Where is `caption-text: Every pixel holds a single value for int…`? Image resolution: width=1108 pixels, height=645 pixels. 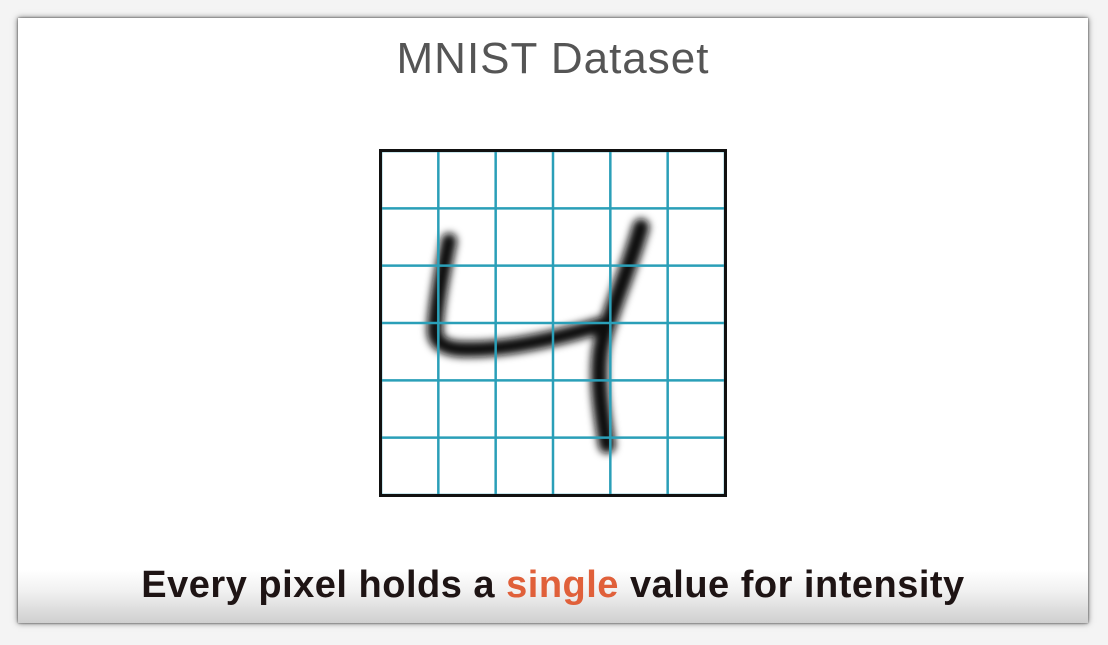 caption-text: Every pixel holds a single value for int… is located at coordinates (553, 585).